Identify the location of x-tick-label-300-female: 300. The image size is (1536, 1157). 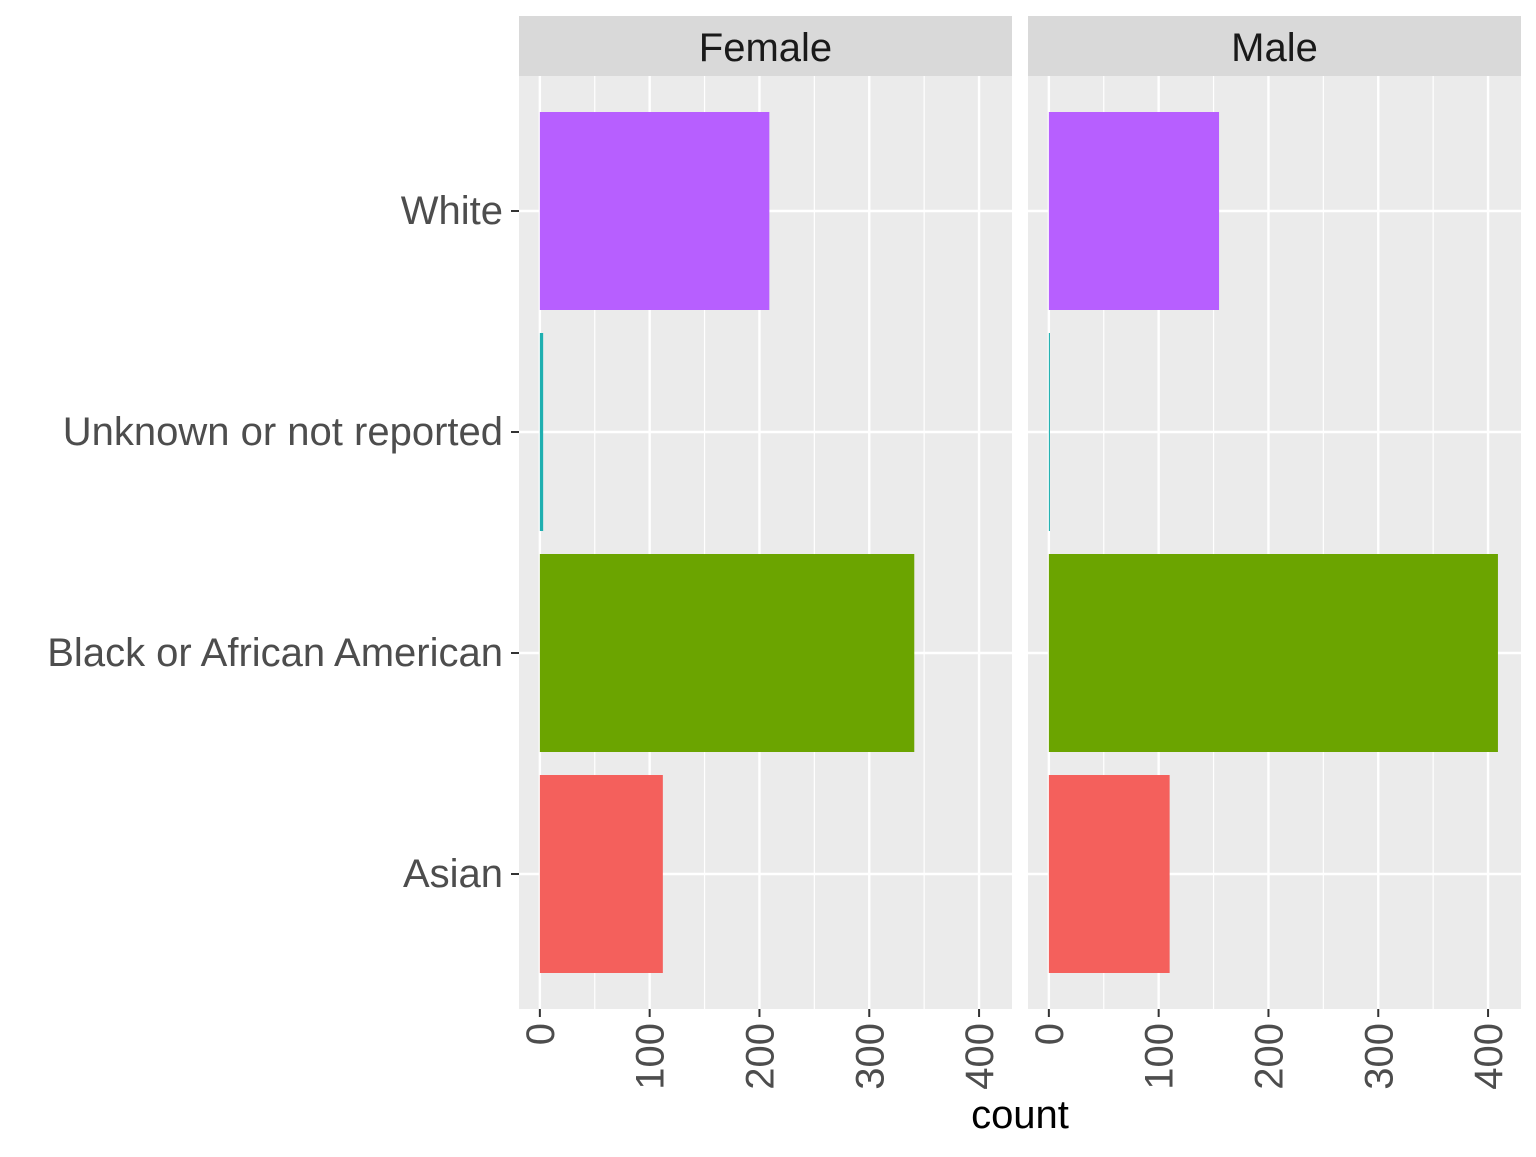
(870, 1056).